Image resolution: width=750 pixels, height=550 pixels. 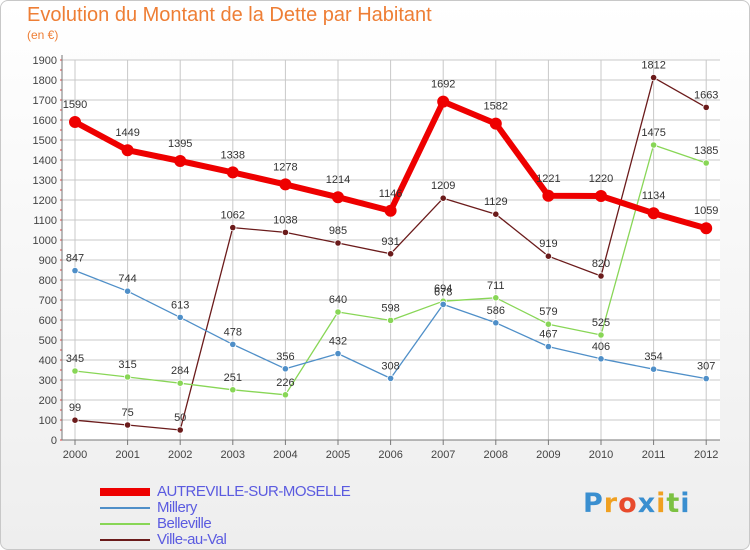 What do you see at coordinates (75, 105) in the screenshot?
I see `data-label: 1590` at bounding box center [75, 105].